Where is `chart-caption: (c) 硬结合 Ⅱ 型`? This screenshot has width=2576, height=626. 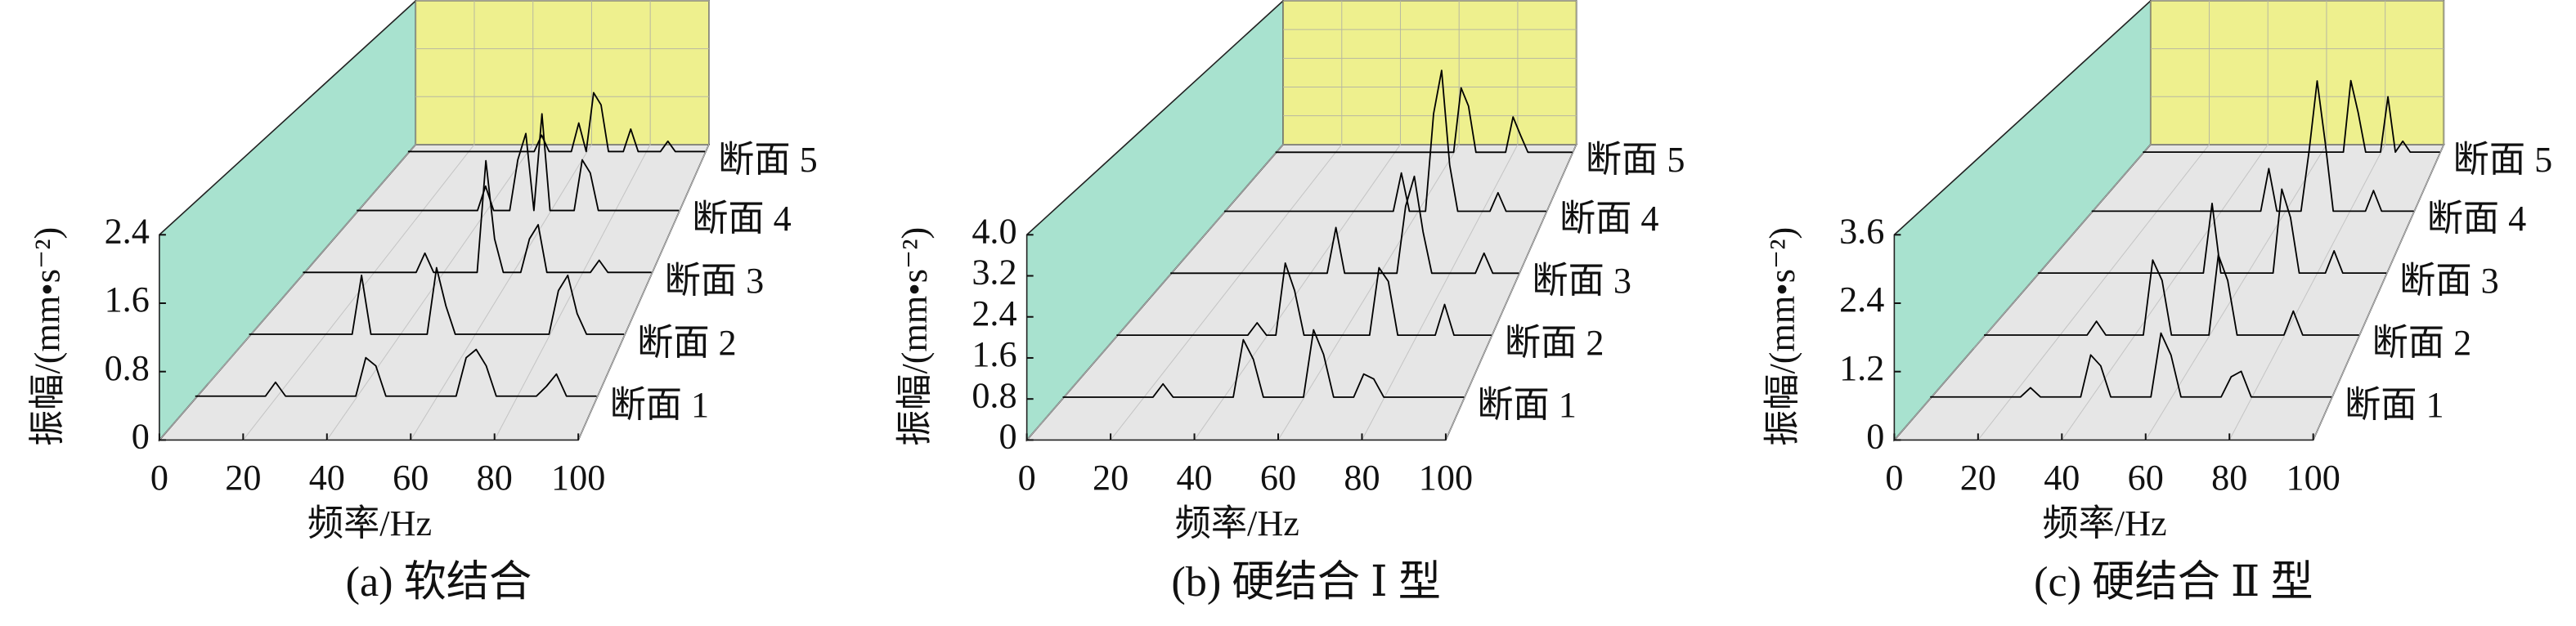 chart-caption: (c) 硬结合 Ⅱ 型 is located at coordinates (2173, 582).